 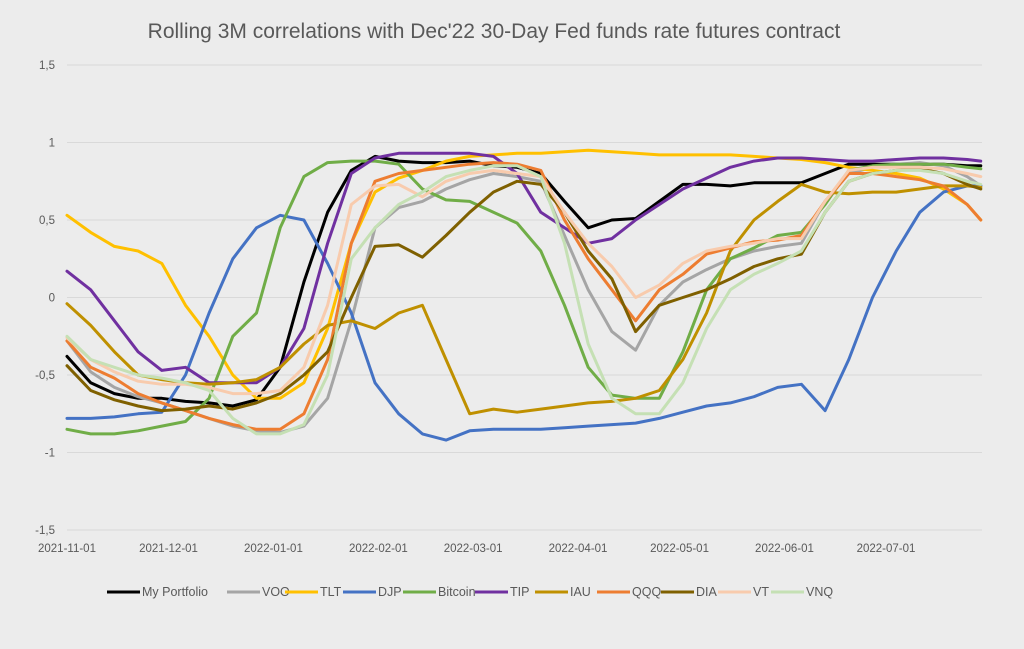 What do you see at coordinates (629, 592) in the screenshot?
I see `legend-item: QQQ` at bounding box center [629, 592].